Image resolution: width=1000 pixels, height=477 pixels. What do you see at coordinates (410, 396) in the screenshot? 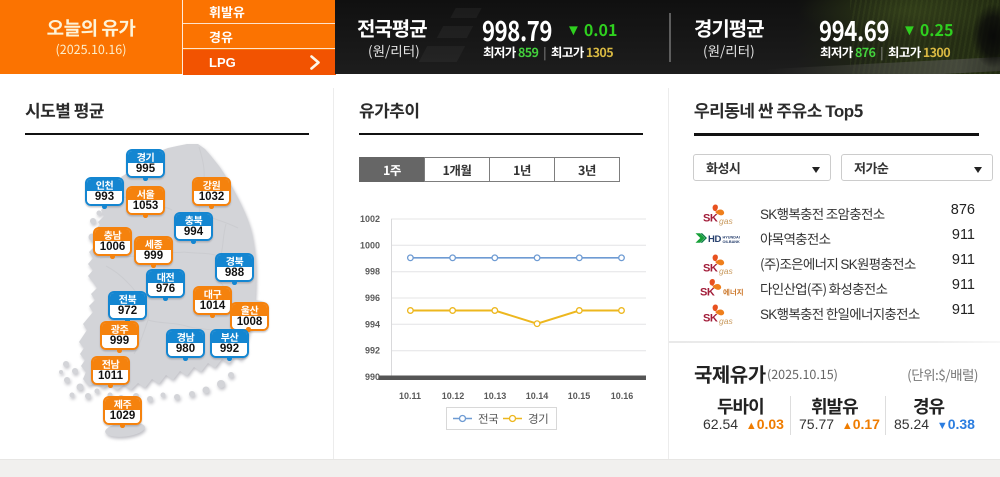
I see `svg-text: 10.11` at bounding box center [410, 396].